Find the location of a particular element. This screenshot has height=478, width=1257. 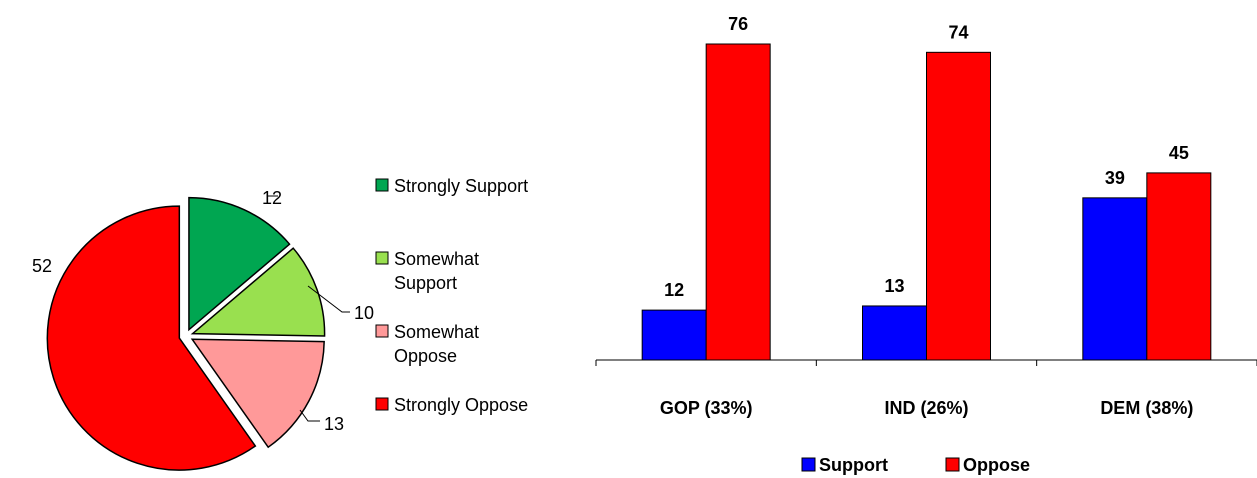

pie-data-label: 13 is located at coordinates (334, 424).